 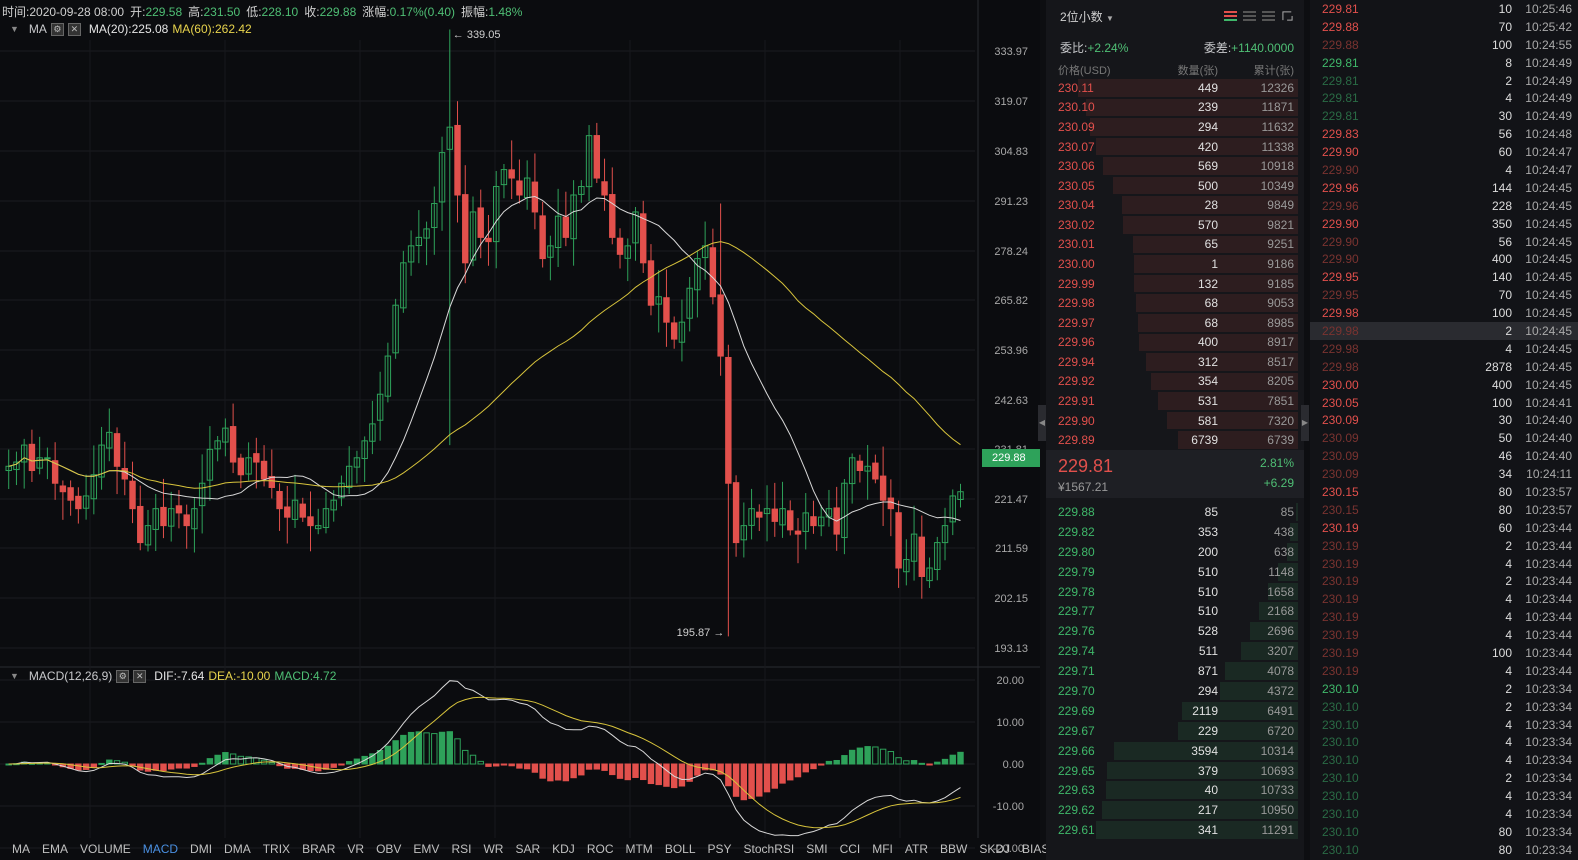 What do you see at coordinates (1505, 241) in the screenshot?
I see `trade-qty: 56` at bounding box center [1505, 241].